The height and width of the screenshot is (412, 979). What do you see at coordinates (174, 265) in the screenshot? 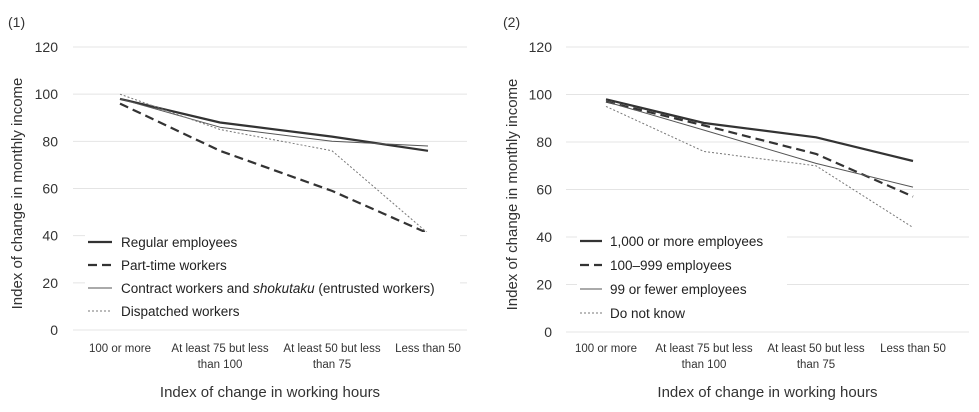
I see `legend-label: Part-time workers` at bounding box center [174, 265].